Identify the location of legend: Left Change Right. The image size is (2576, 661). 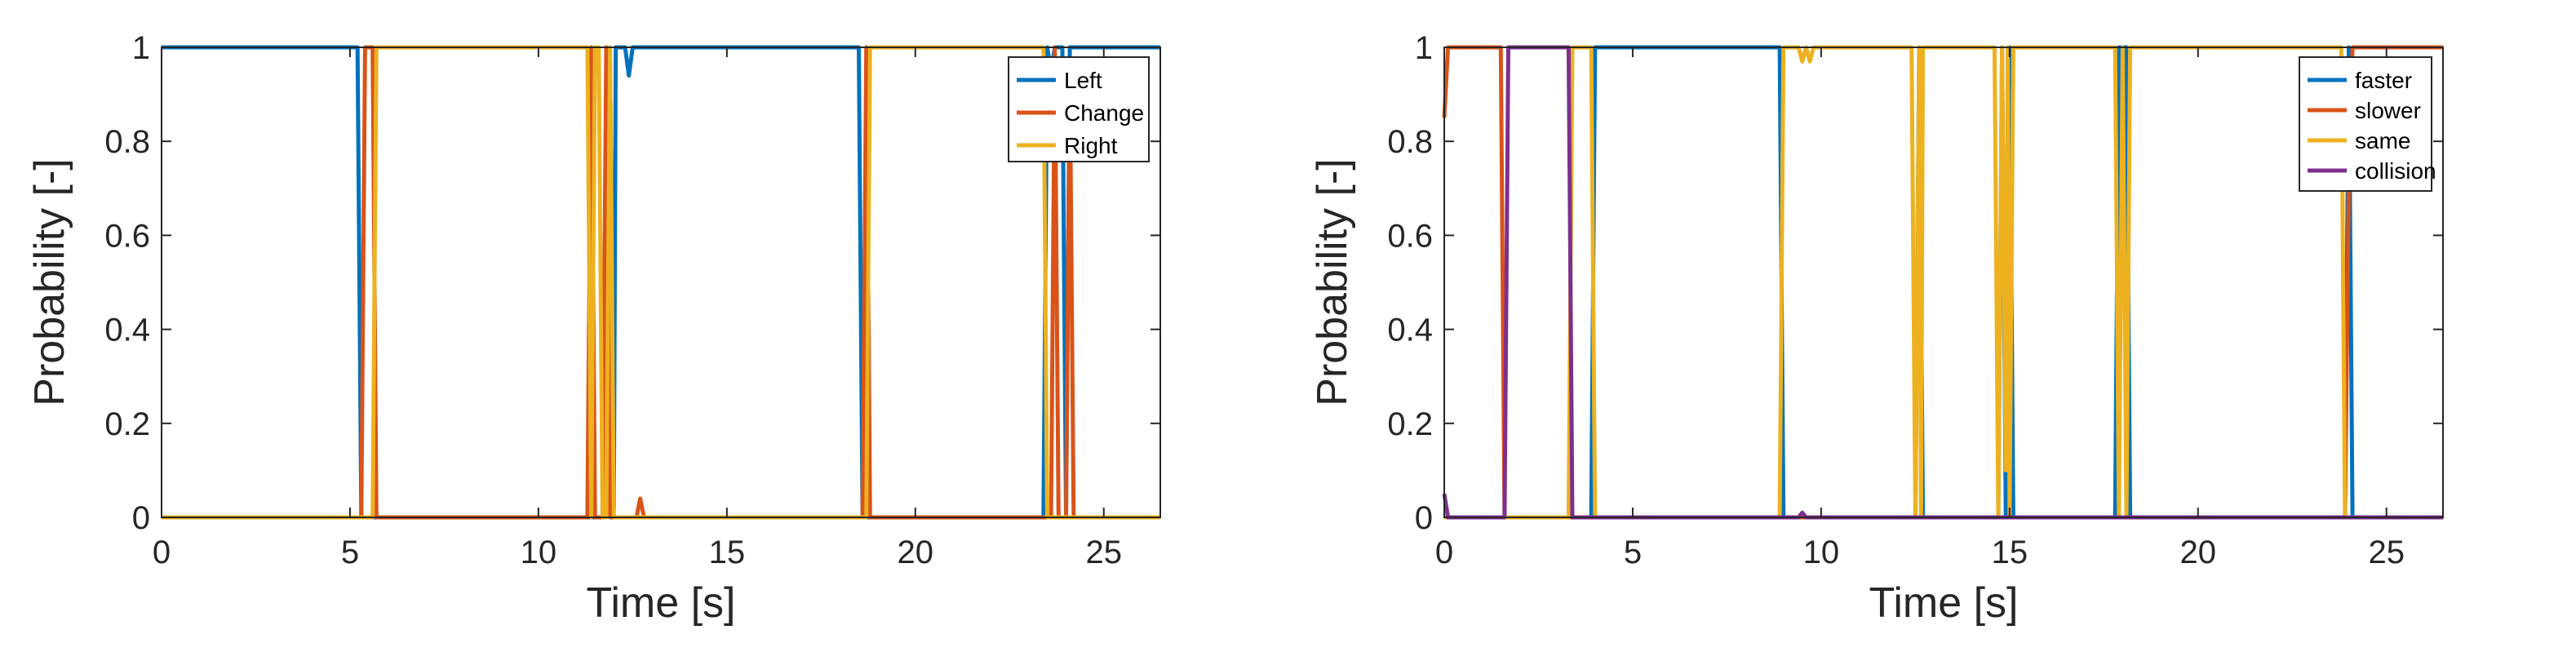
(1079, 109).